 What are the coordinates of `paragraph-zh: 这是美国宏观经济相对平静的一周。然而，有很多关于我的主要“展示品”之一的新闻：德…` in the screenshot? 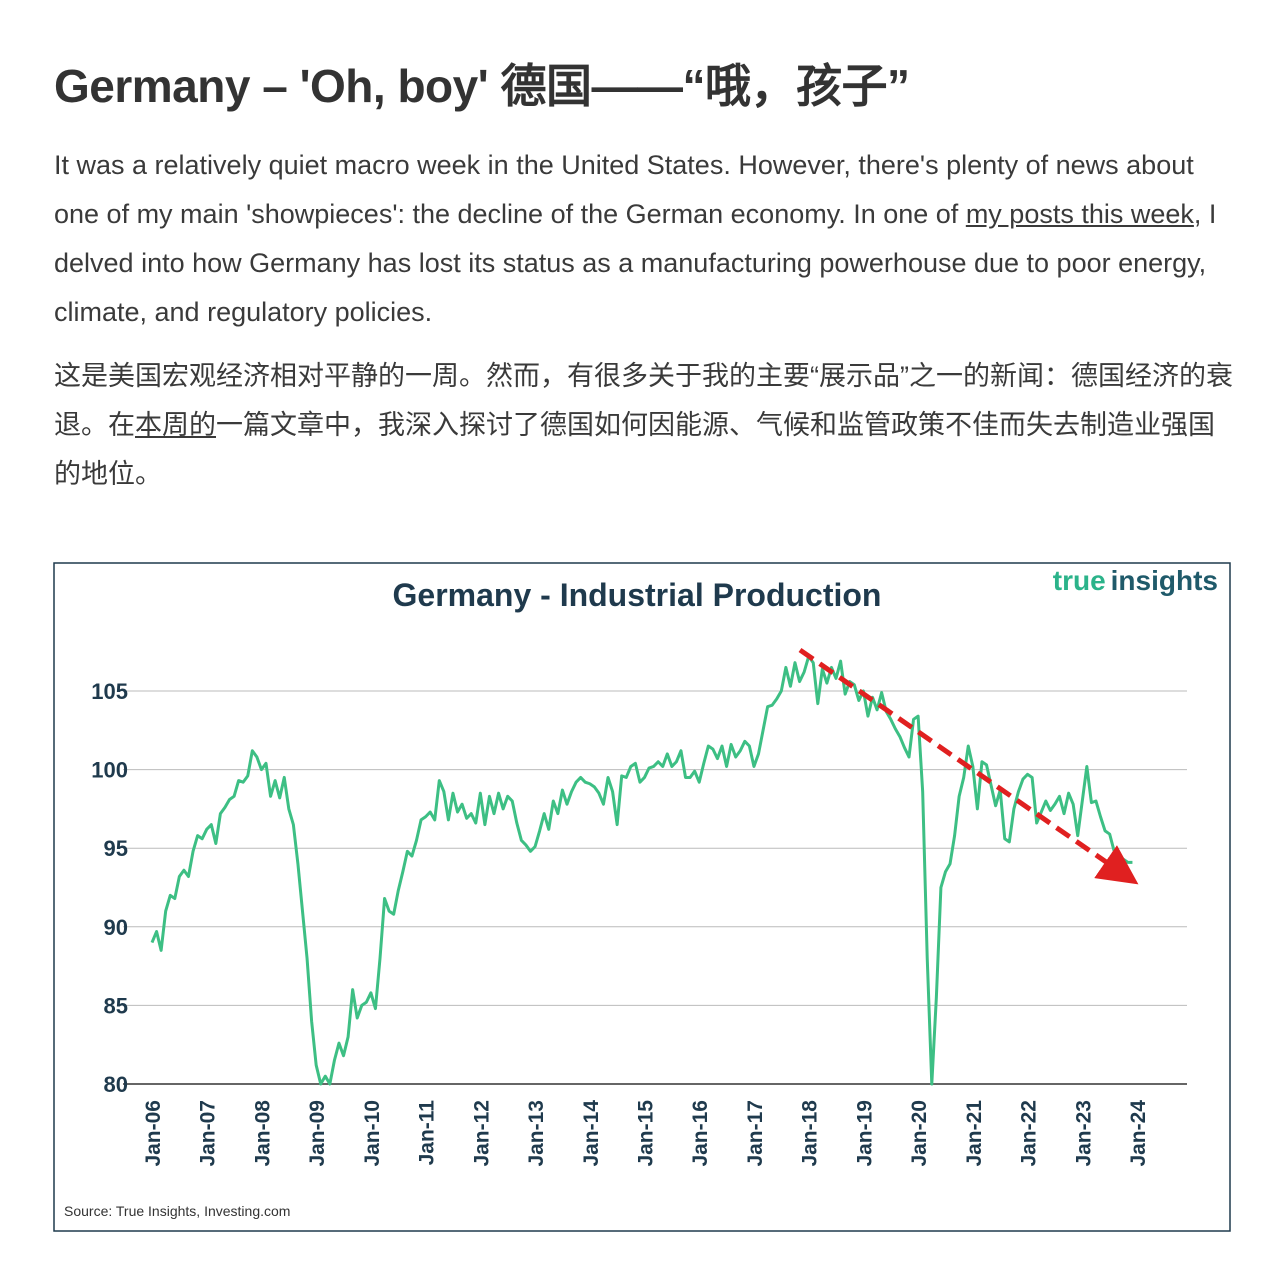 It's located at (644, 425).